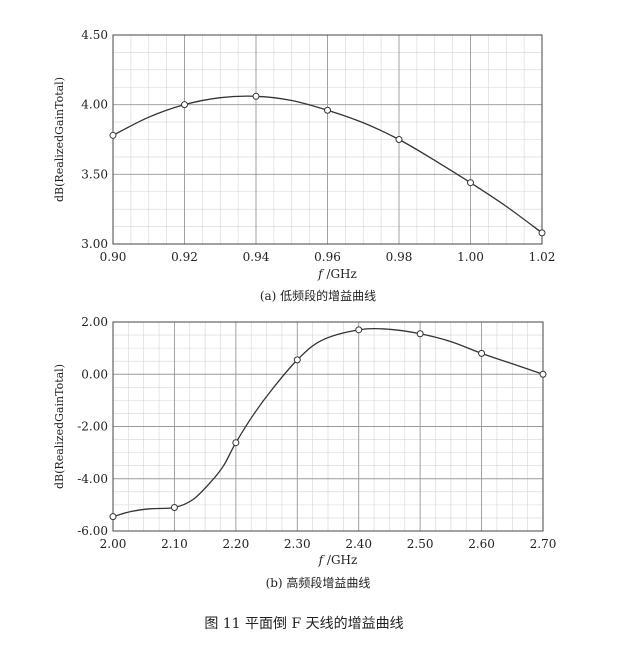 This screenshot has height=647, width=622. I want to click on x-tick-label: 0.96, so click(327, 257).